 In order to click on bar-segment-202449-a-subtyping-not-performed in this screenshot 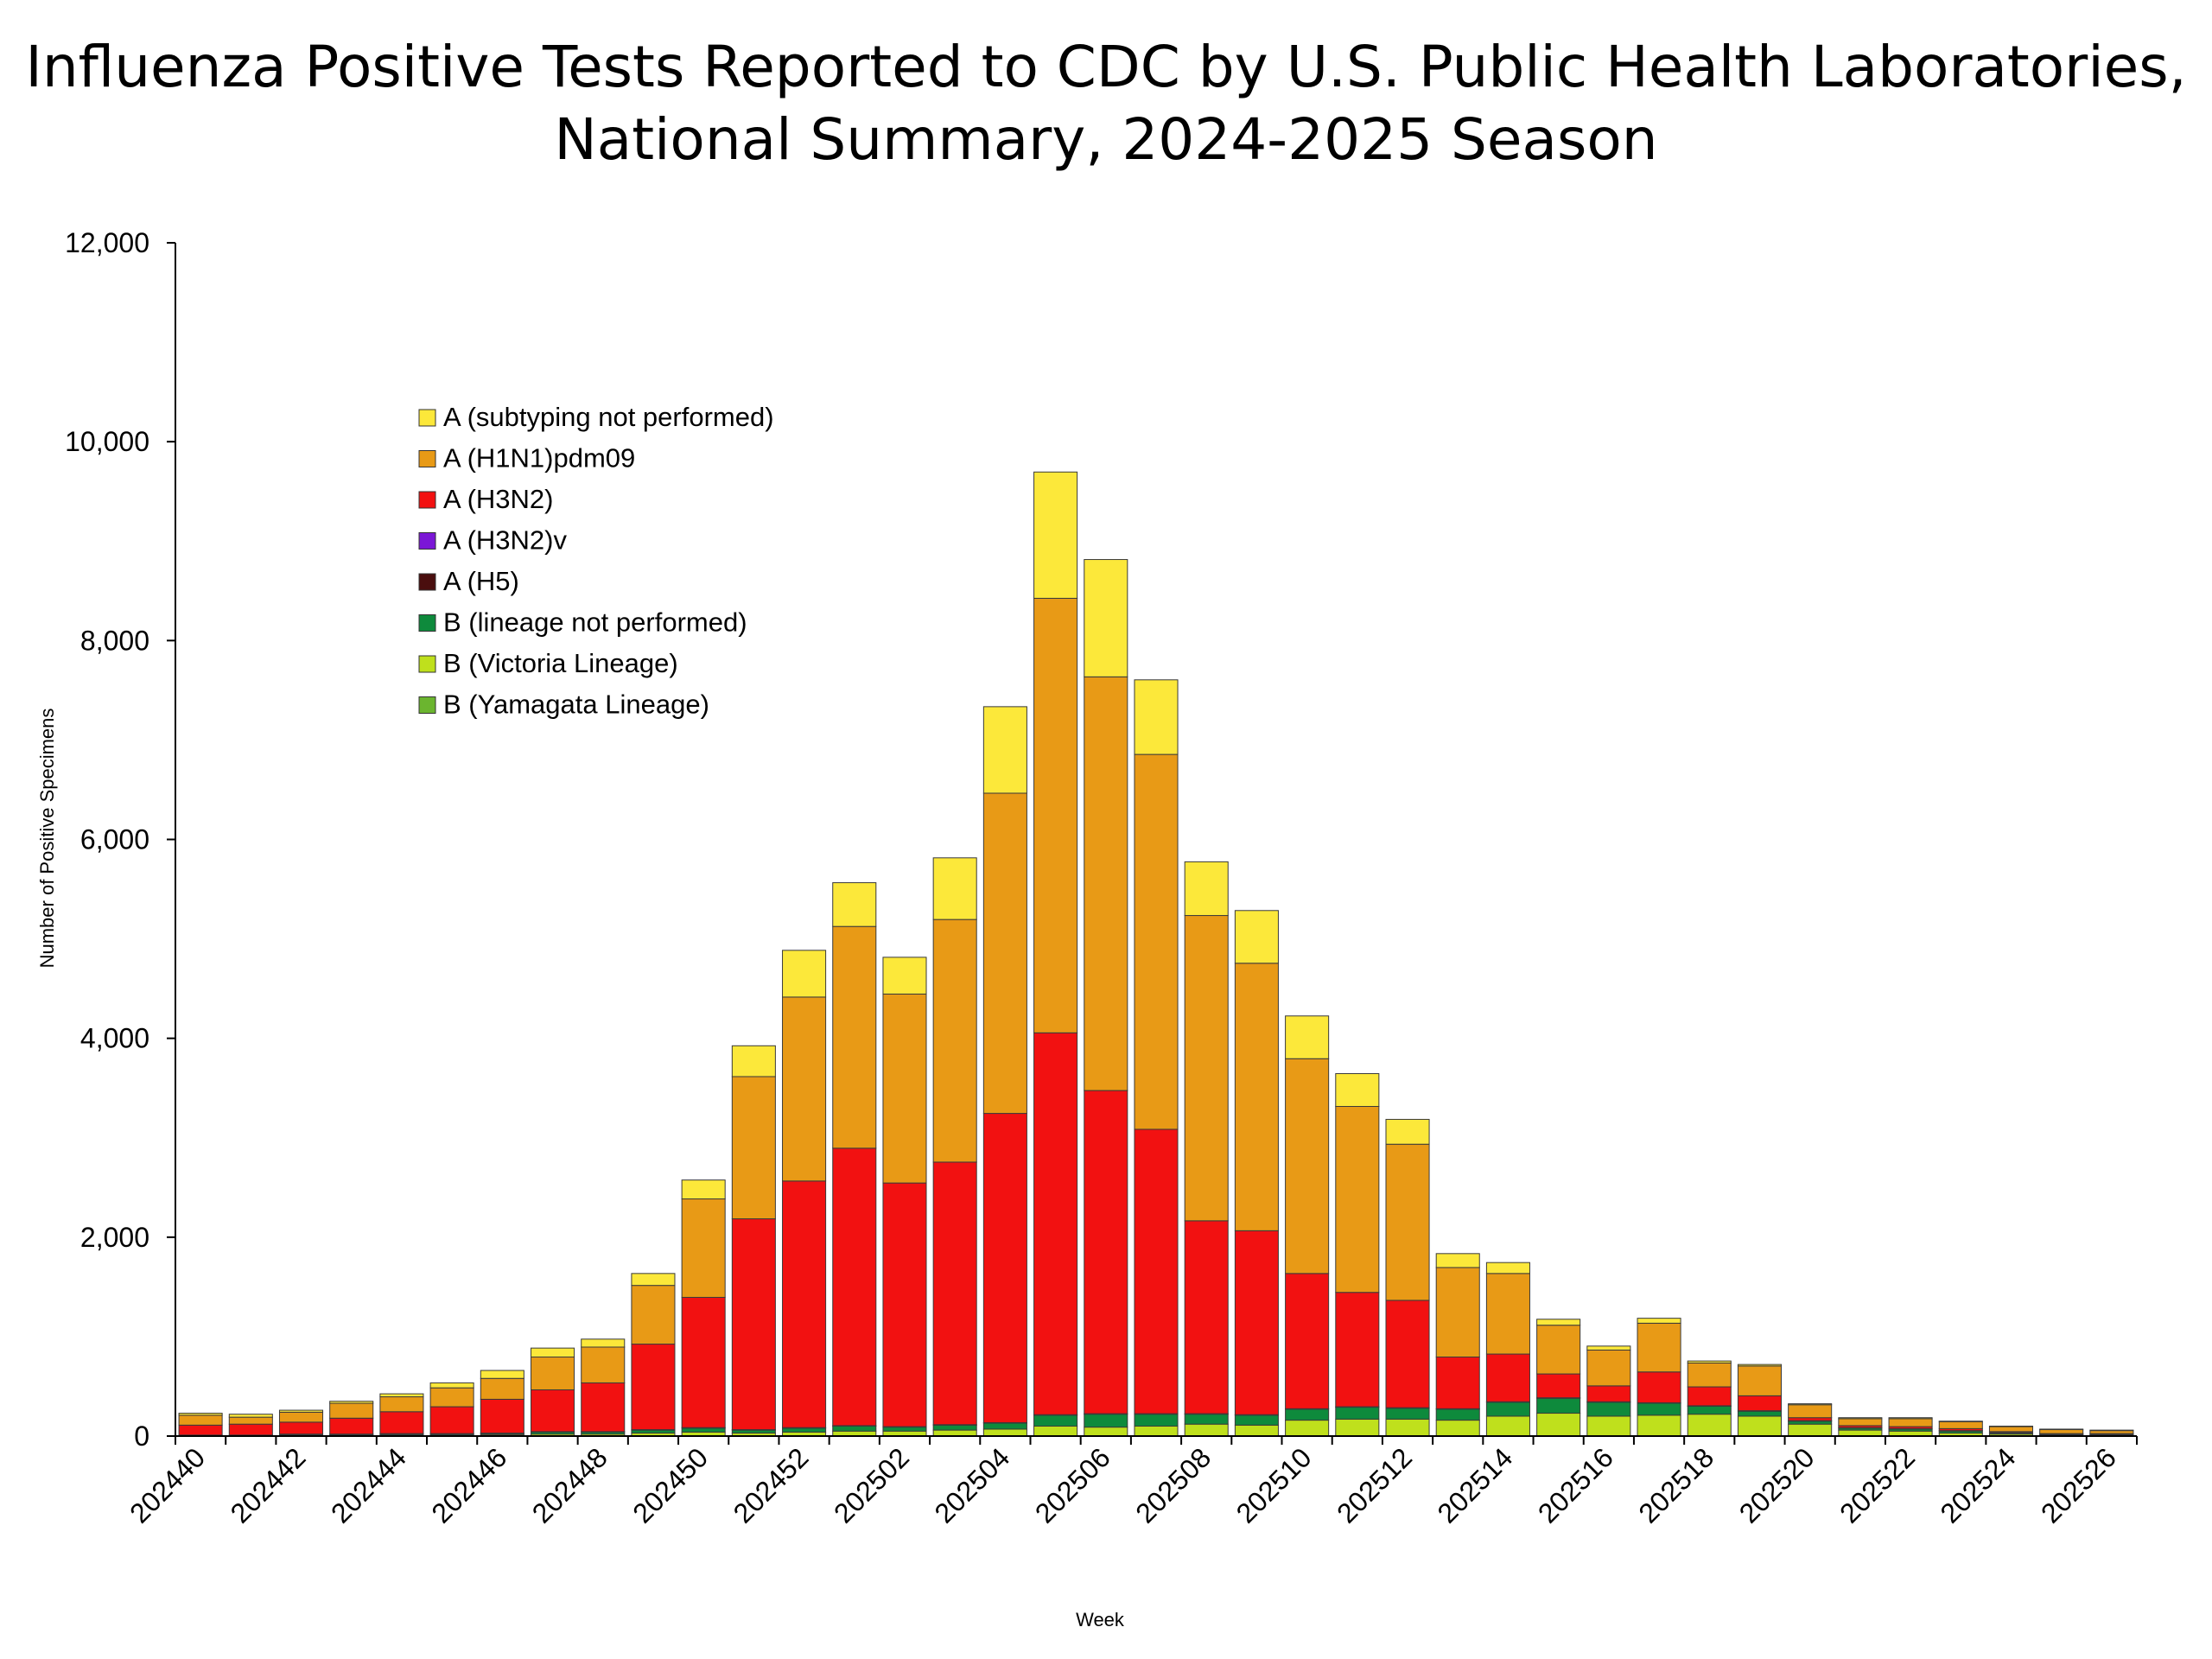, I will do `click(653, 1280)`.